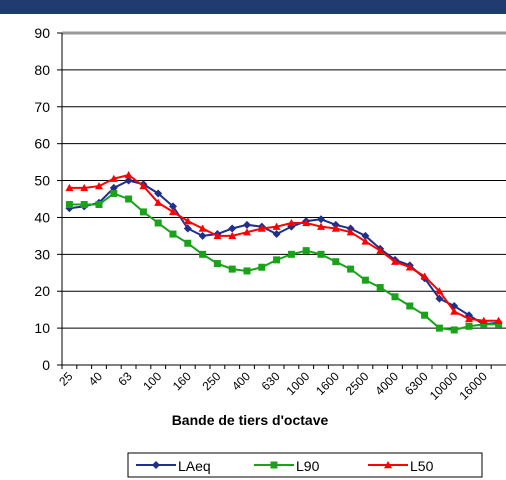 Image resolution: width=506 pixels, height=480 pixels. I want to click on y-tick-label: 70, so click(42, 107).